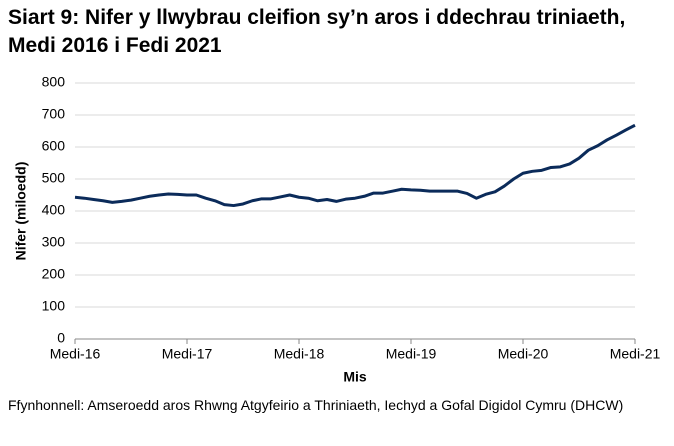  Describe the element at coordinates (187, 354) in the screenshot. I see `x-tick-label: Medi-17` at that location.